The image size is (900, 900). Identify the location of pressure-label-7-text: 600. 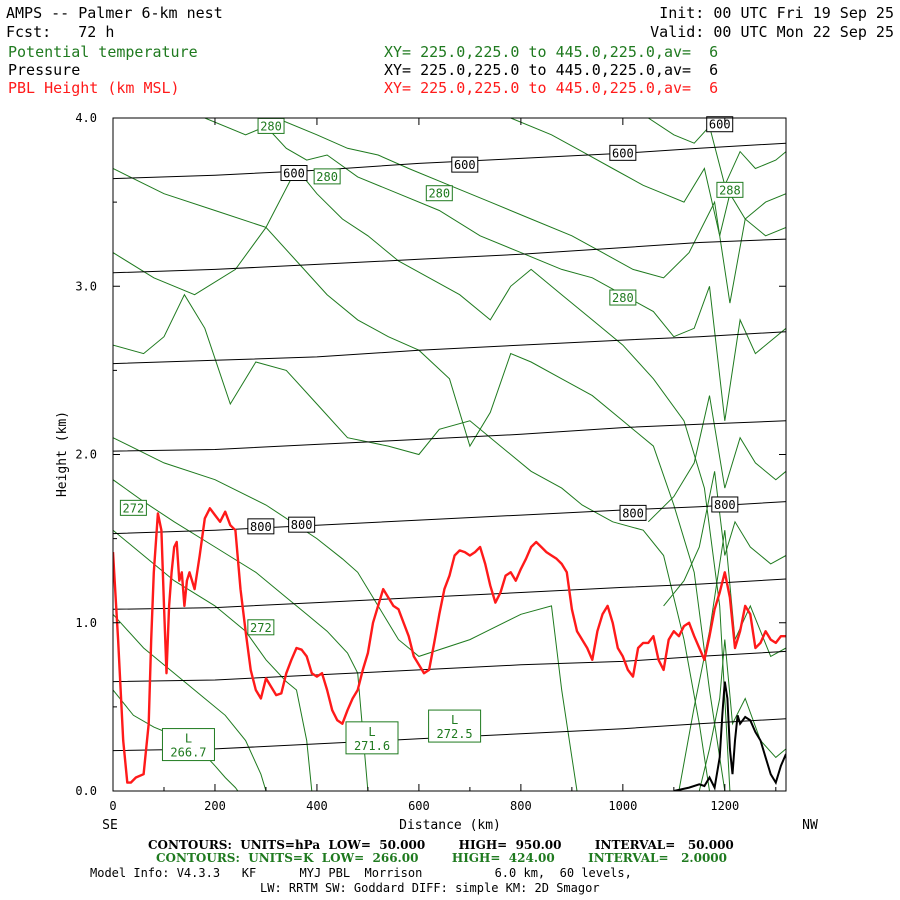
(720, 125).